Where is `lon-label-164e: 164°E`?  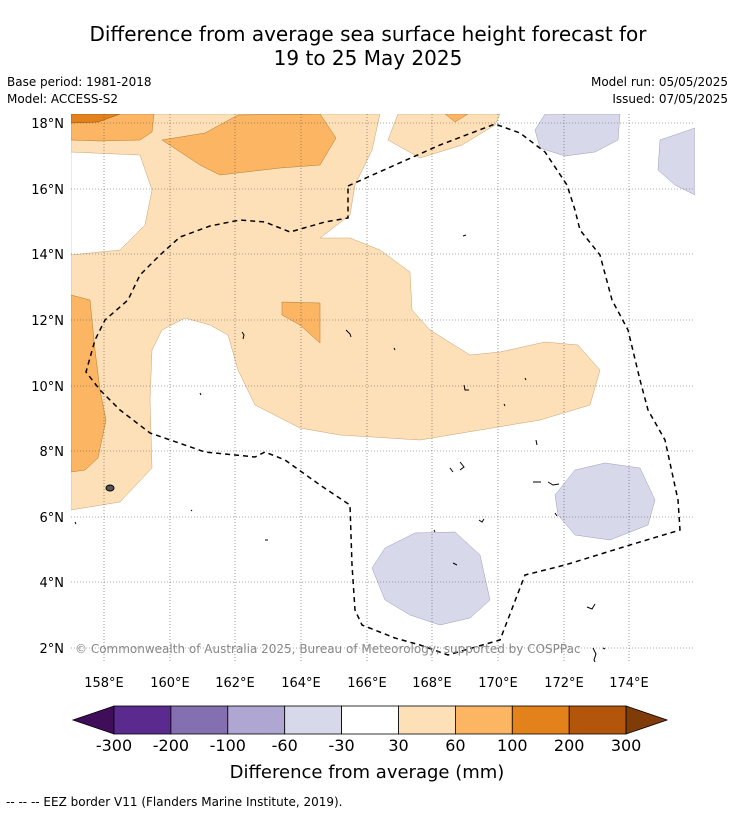
lon-label-164e: 164°E is located at coordinates (301, 683).